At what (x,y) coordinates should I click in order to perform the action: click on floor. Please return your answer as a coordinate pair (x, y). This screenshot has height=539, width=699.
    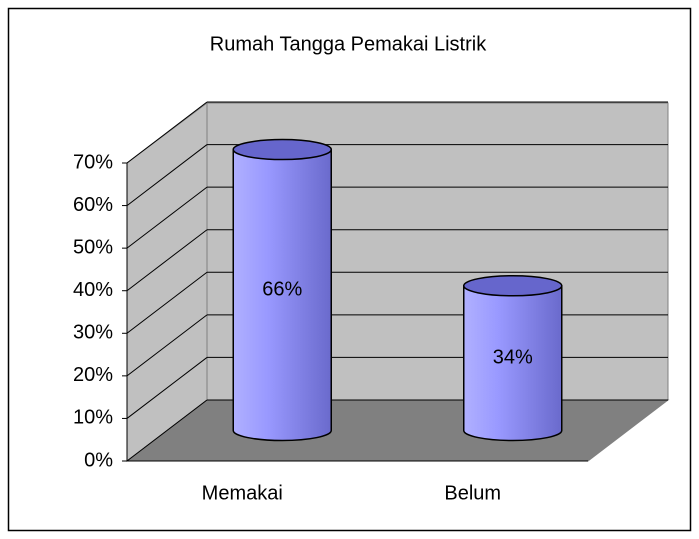
    Looking at the image, I should click on (397, 430).